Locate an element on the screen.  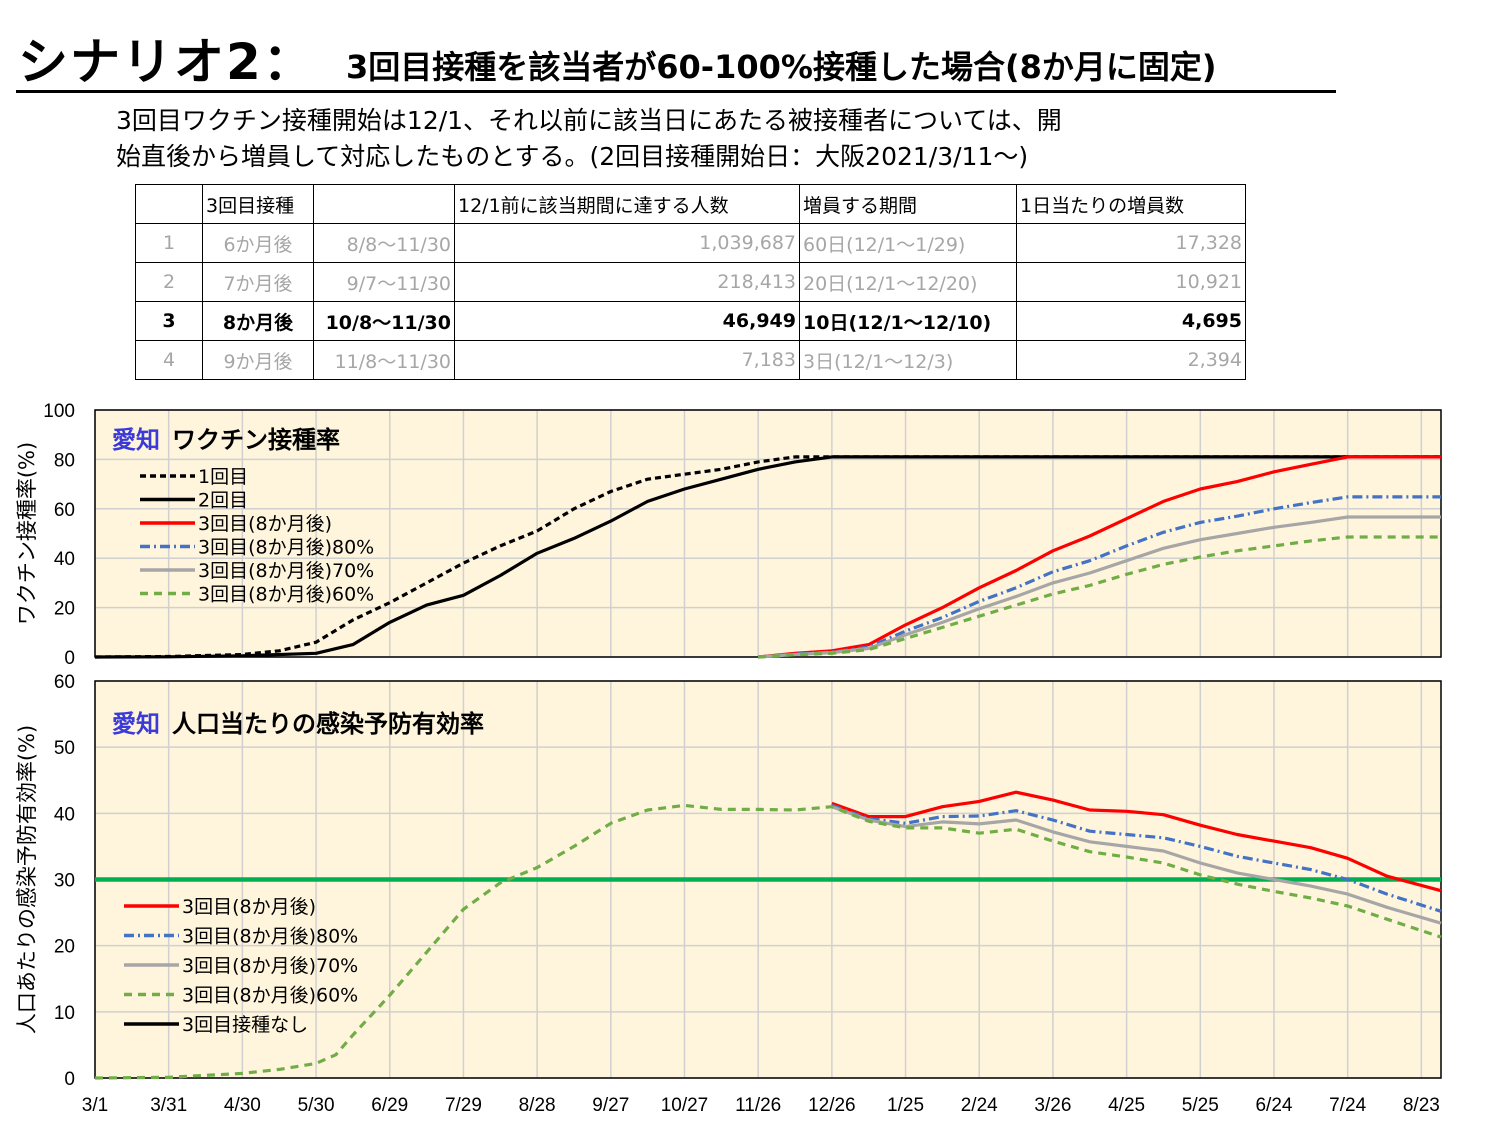
y-axis-label: ワクチン接種率(%) is located at coordinates (27, 533).